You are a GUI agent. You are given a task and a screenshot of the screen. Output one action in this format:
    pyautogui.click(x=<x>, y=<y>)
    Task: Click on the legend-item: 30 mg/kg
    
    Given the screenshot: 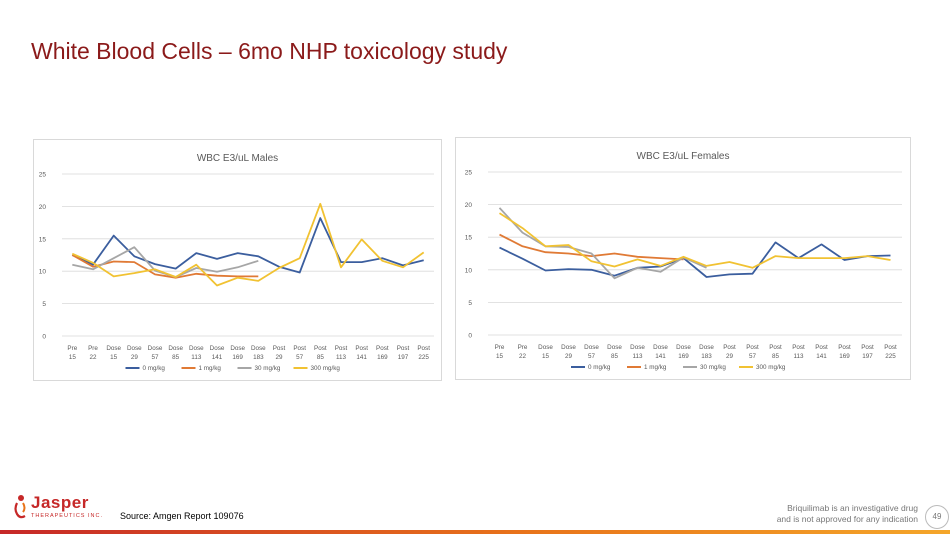 What is the action you would take?
    pyautogui.click(x=259, y=368)
    